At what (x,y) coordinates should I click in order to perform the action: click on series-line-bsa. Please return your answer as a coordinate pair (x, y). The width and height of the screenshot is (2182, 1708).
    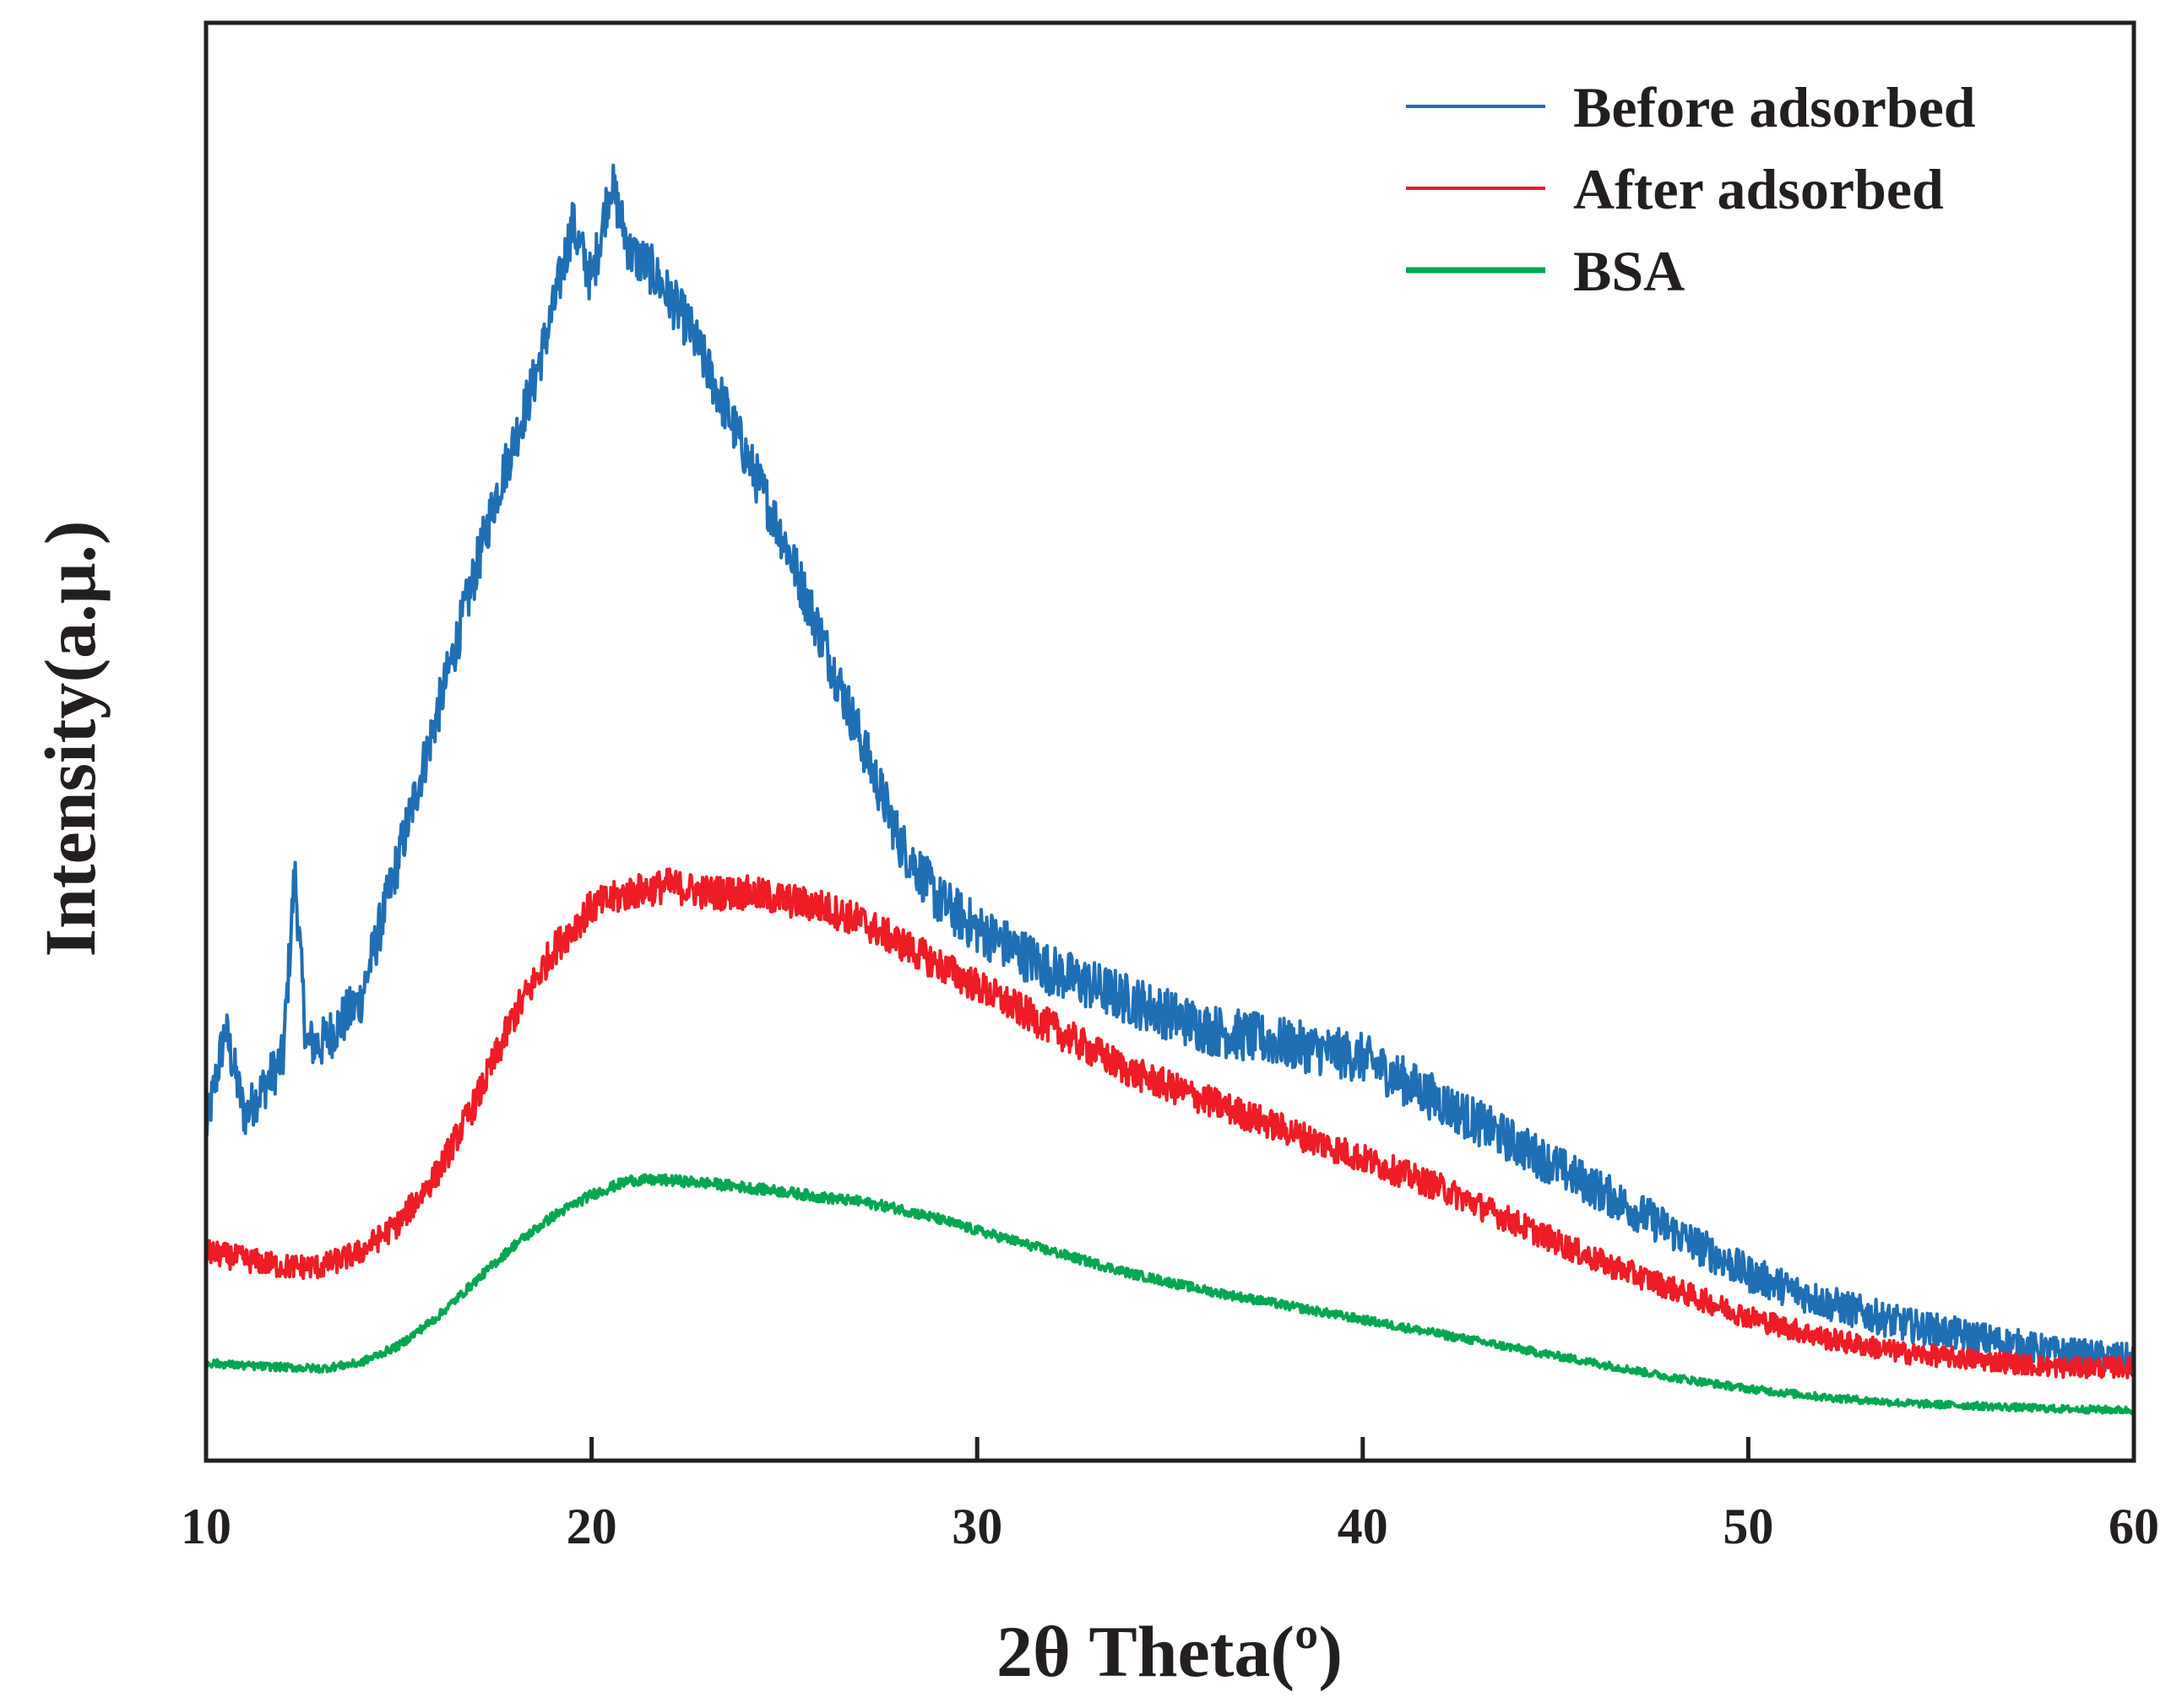
    Looking at the image, I should click on (1169, 1294).